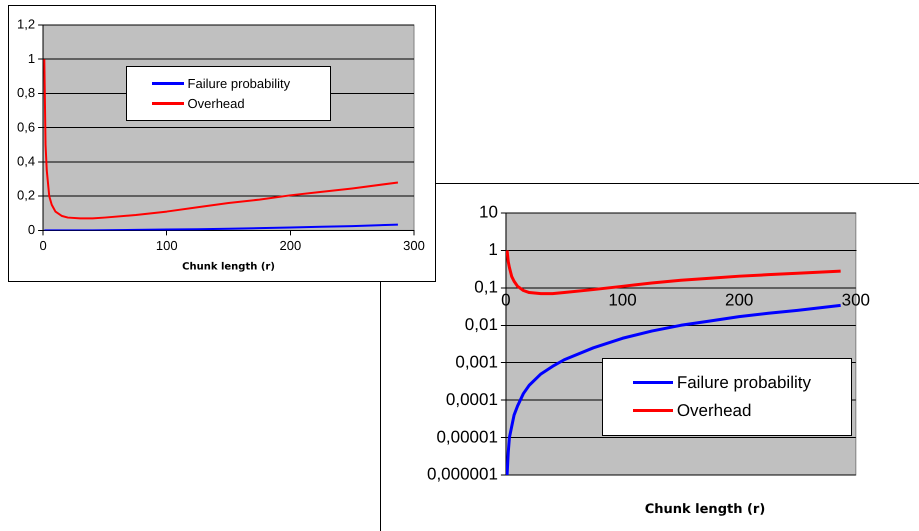  I want to click on y-tick-label: 0, so click(32, 229).